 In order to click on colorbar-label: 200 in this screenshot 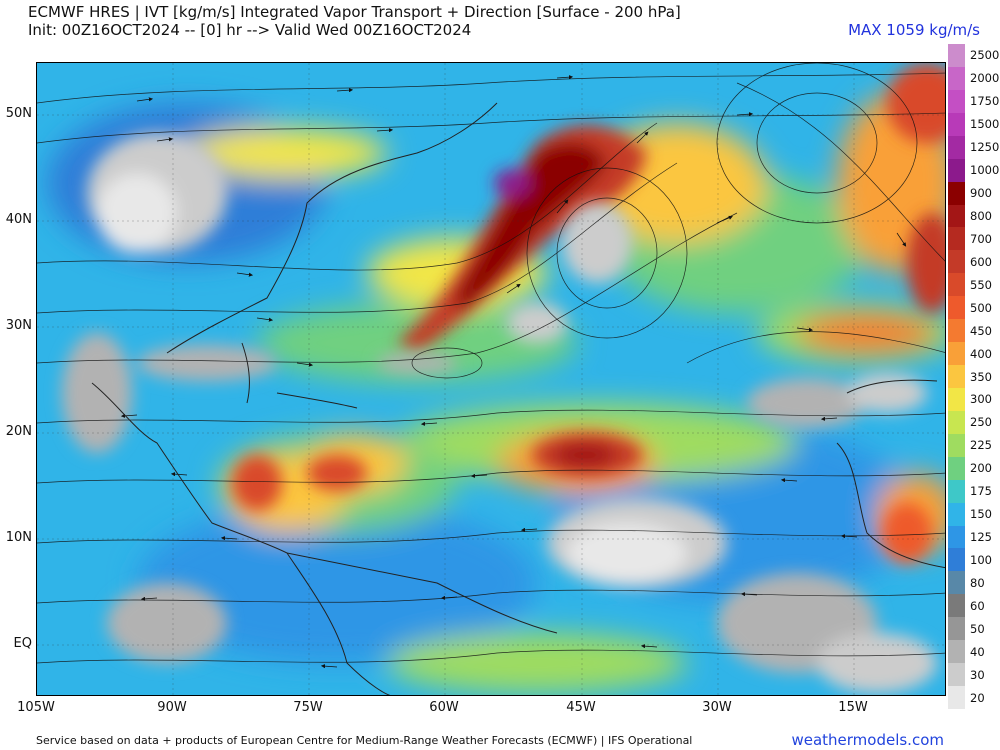, I will do `click(981, 468)`.